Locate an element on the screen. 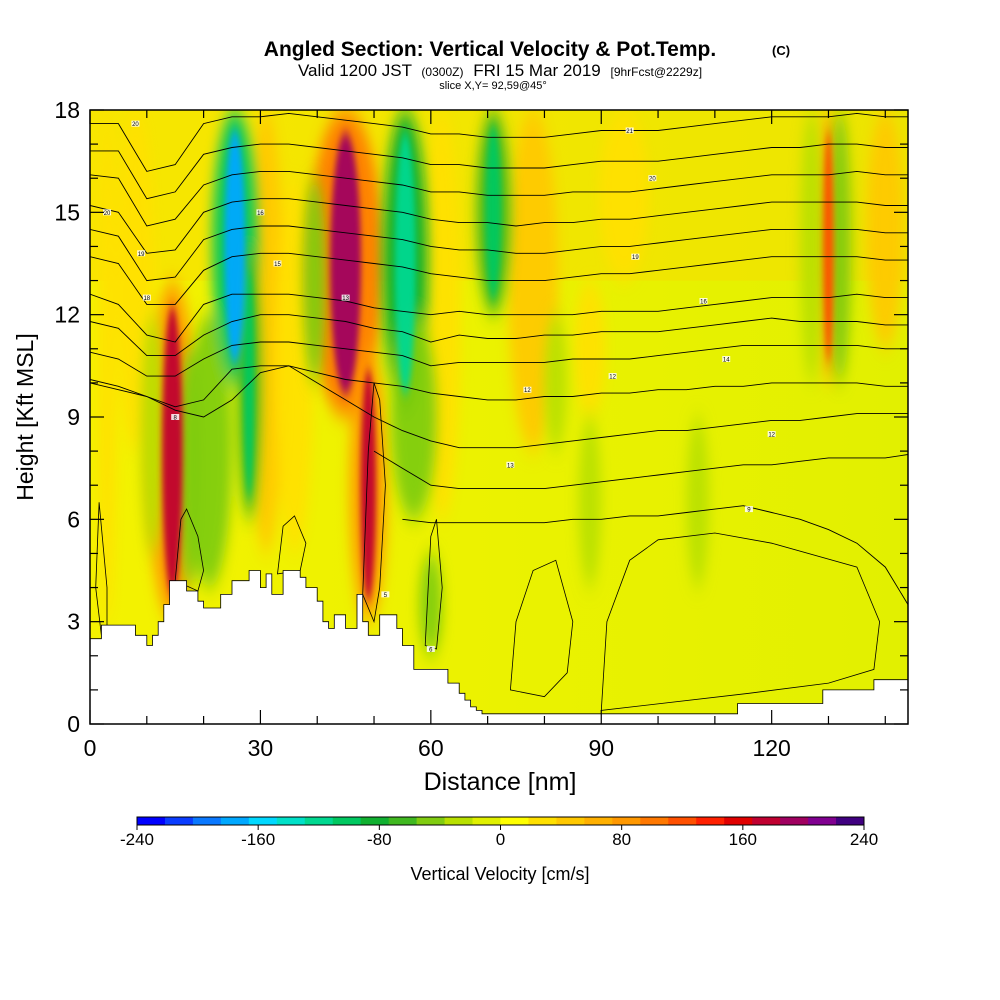 The width and height of the screenshot is (1000, 1000). contour-label-18: 9 is located at coordinates (749, 511).